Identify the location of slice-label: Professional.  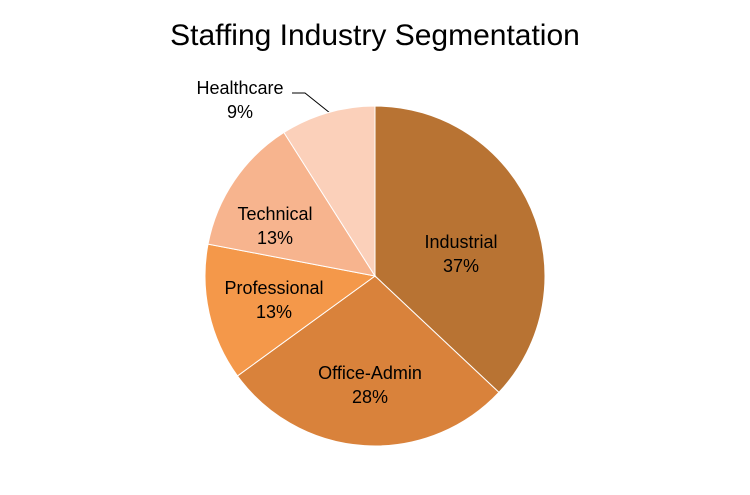
(273, 288).